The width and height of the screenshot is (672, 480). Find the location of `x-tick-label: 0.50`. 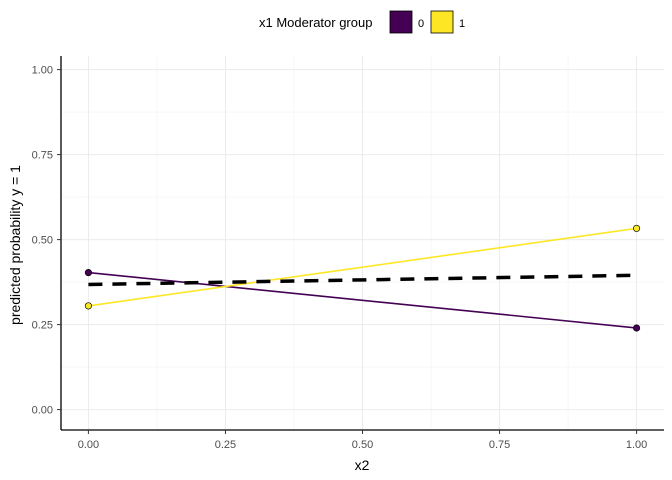

x-tick-label: 0.50 is located at coordinates (362, 445).